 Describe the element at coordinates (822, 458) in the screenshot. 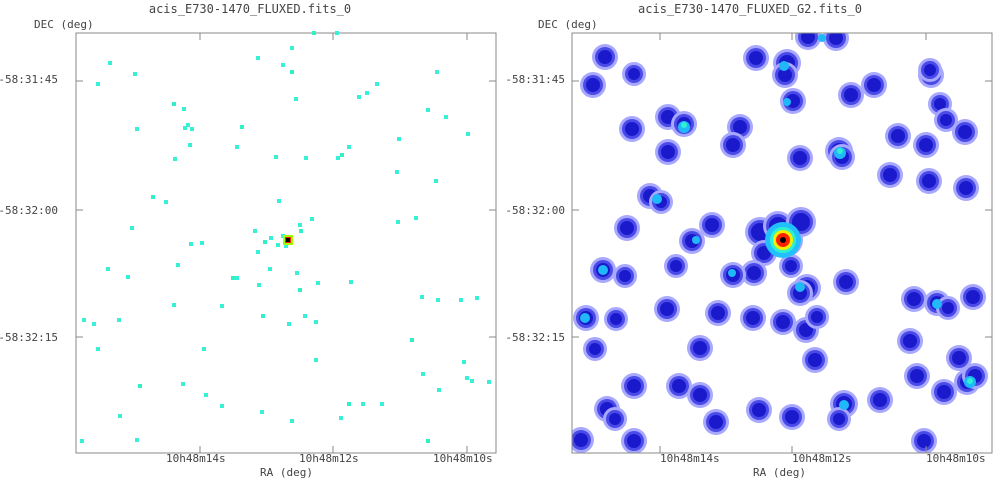

I see `right-x-tick-1: 10h48m12s` at that location.